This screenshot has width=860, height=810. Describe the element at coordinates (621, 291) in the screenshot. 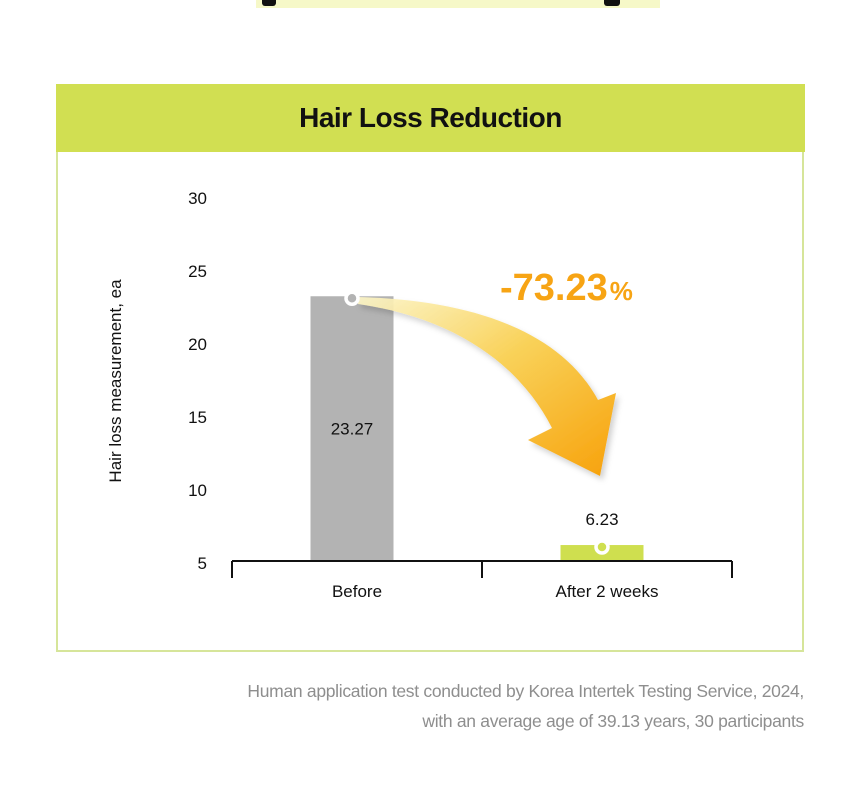

I see `reduction-annotation-unit: %` at that location.